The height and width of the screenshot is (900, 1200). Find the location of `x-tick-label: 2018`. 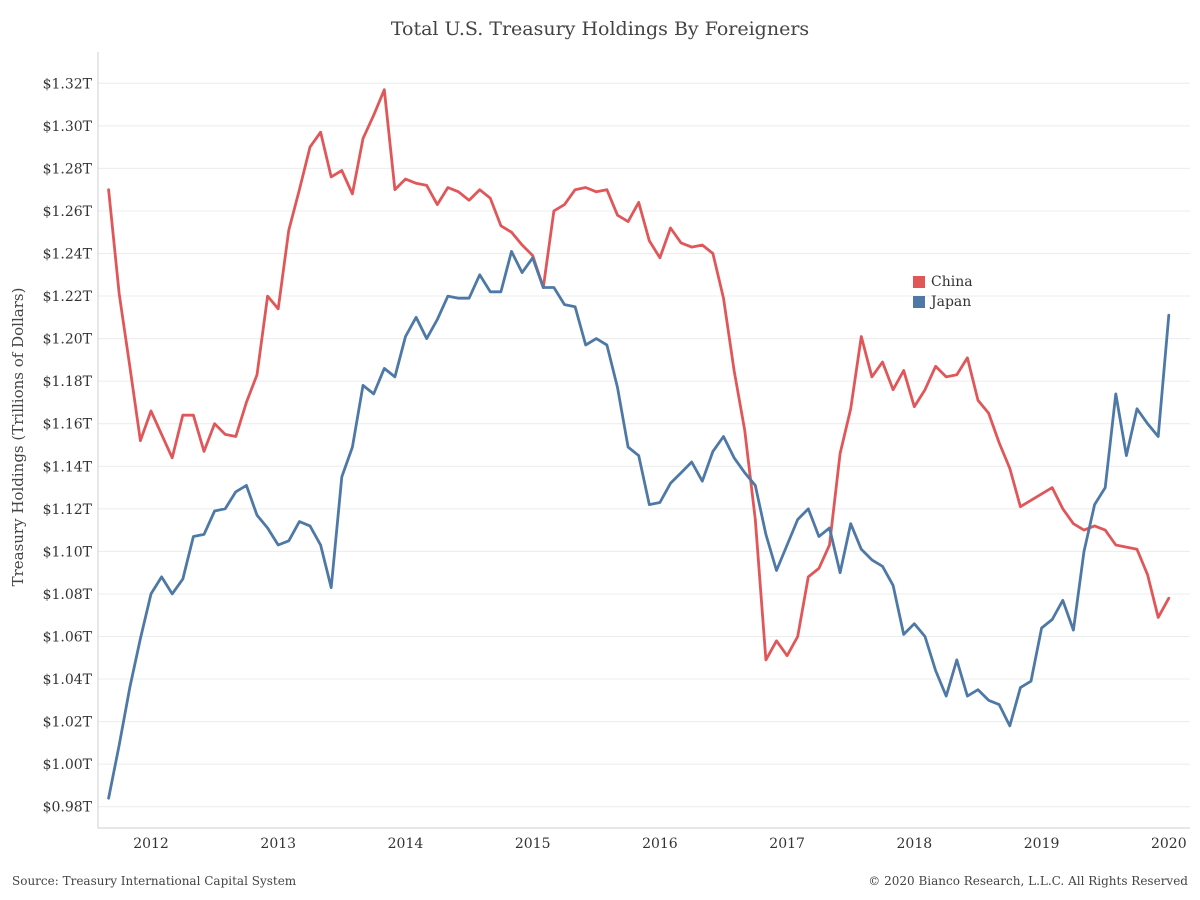

x-tick-label: 2018 is located at coordinates (915, 844).